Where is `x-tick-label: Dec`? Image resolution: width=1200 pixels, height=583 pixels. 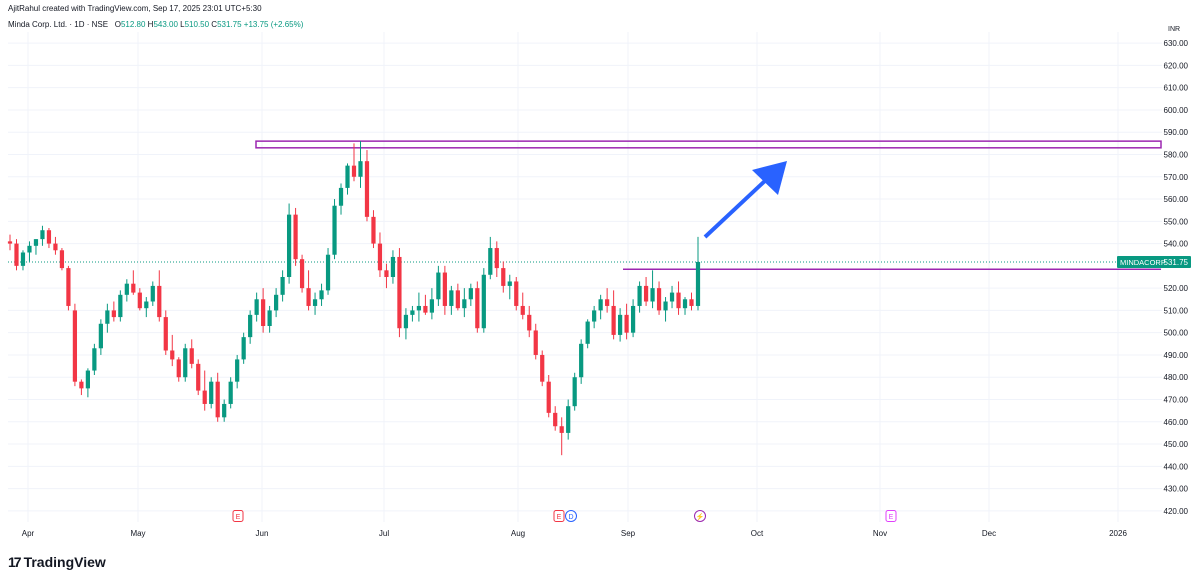 x-tick-label: Dec is located at coordinates (989, 533).